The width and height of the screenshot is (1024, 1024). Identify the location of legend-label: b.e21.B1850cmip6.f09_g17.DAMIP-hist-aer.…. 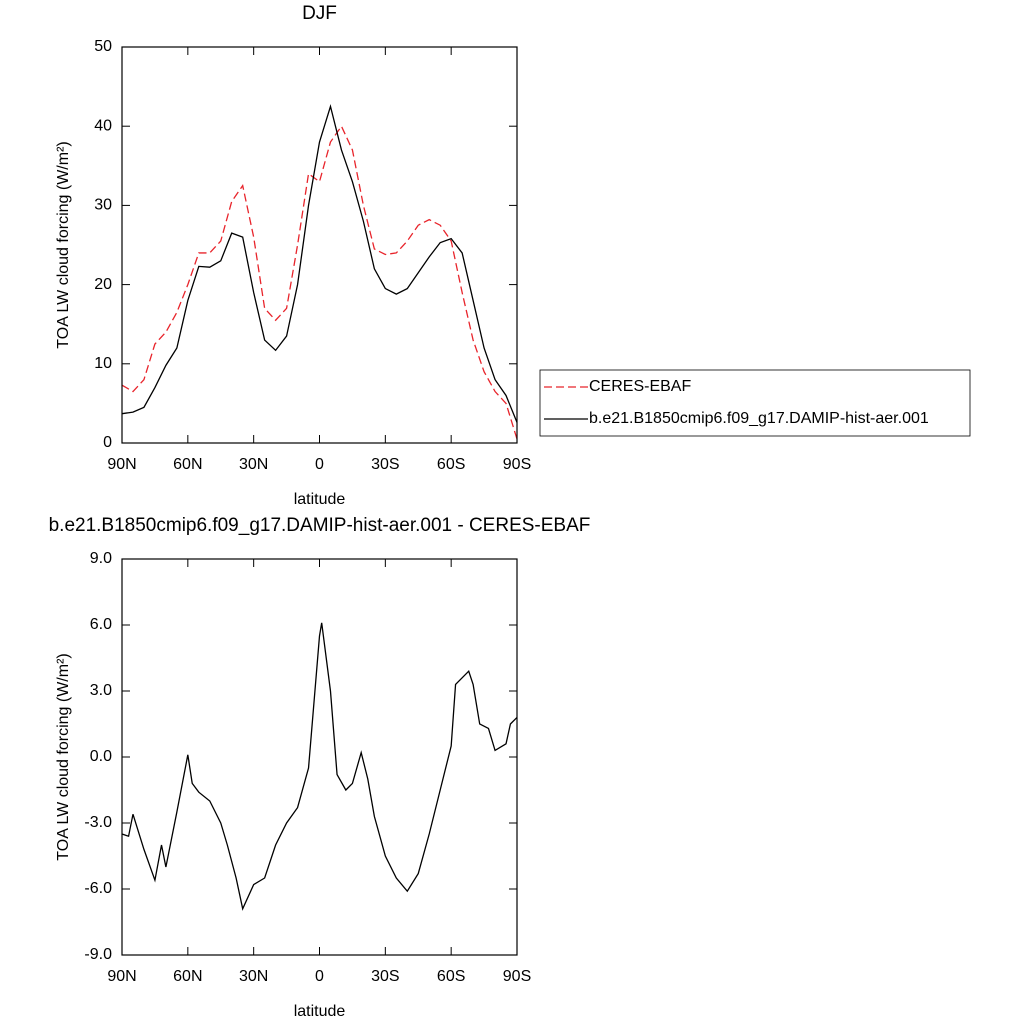
(759, 418).